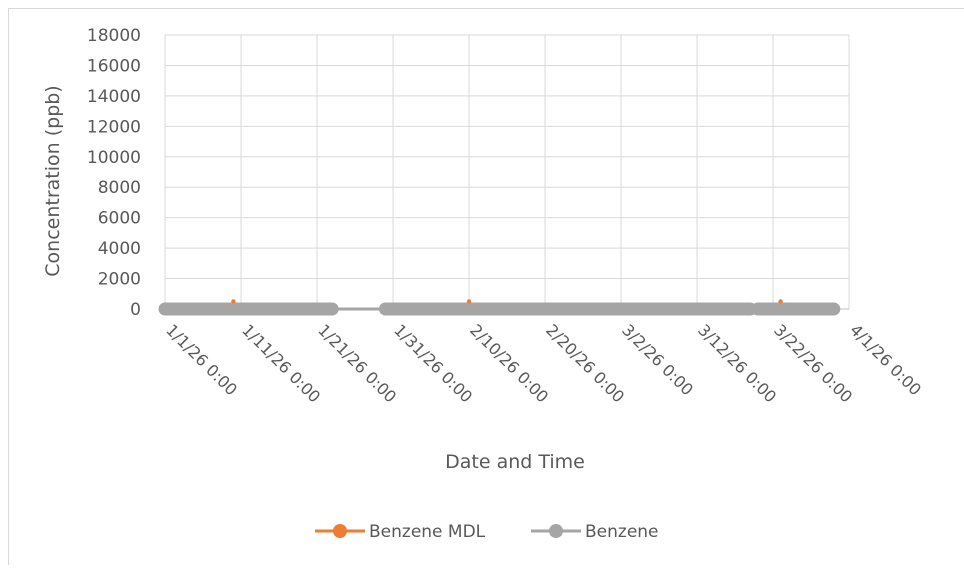  What do you see at coordinates (515, 462) in the screenshot?
I see `x-axis-title: Date and Time` at bounding box center [515, 462].